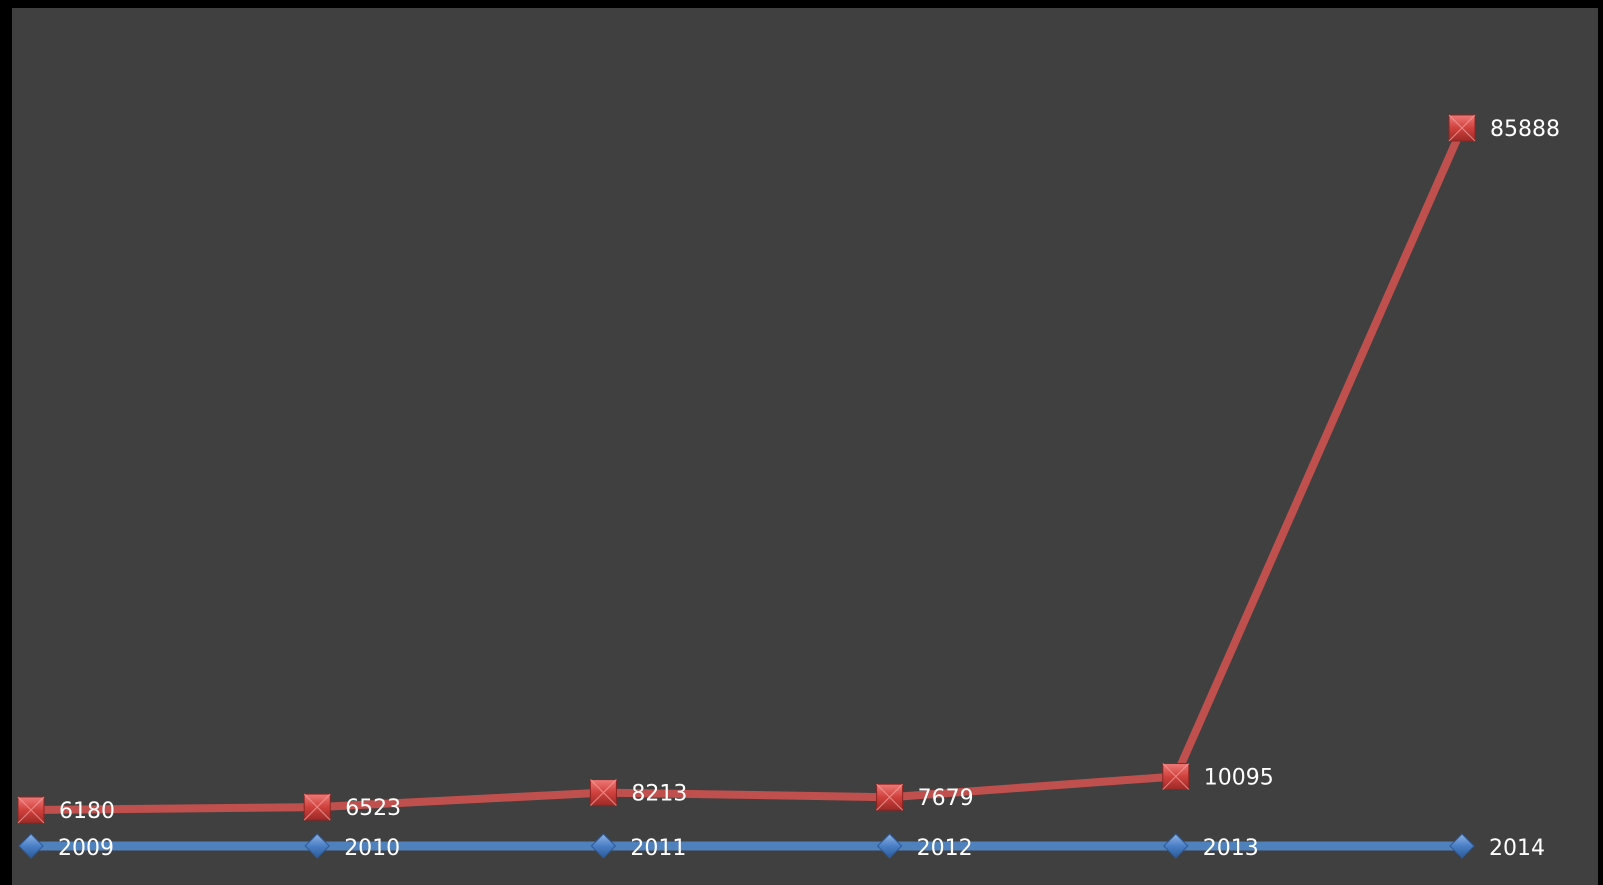 The height and width of the screenshot is (885, 1603). I want to click on series-2-data-label: 2014, so click(1517, 848).